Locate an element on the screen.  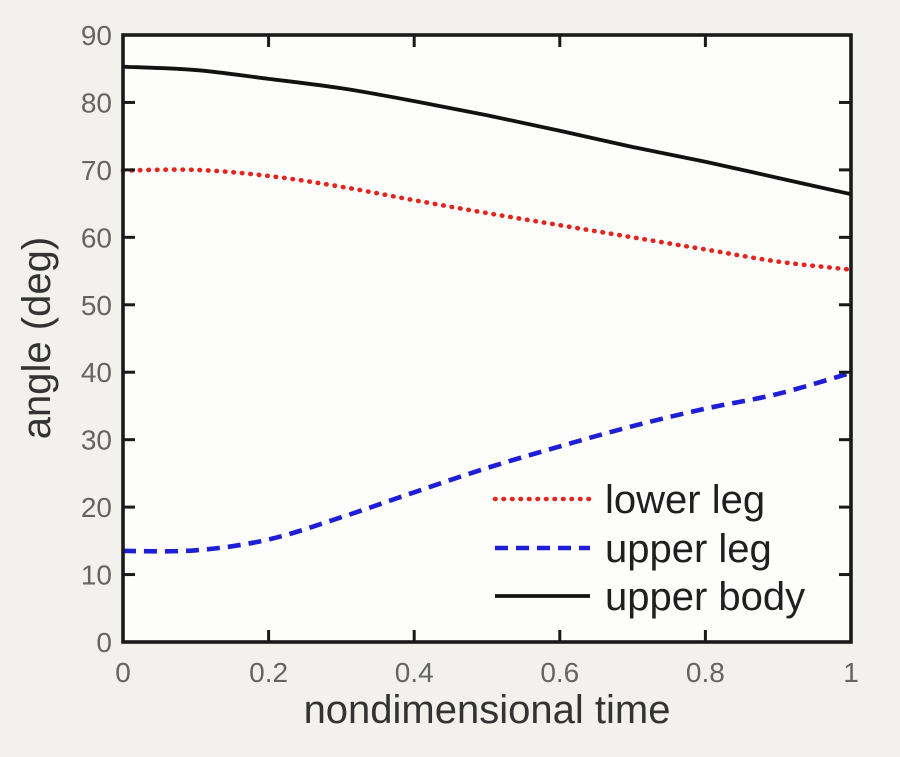
x-tick-label: 0.8 is located at coordinates (705, 672).